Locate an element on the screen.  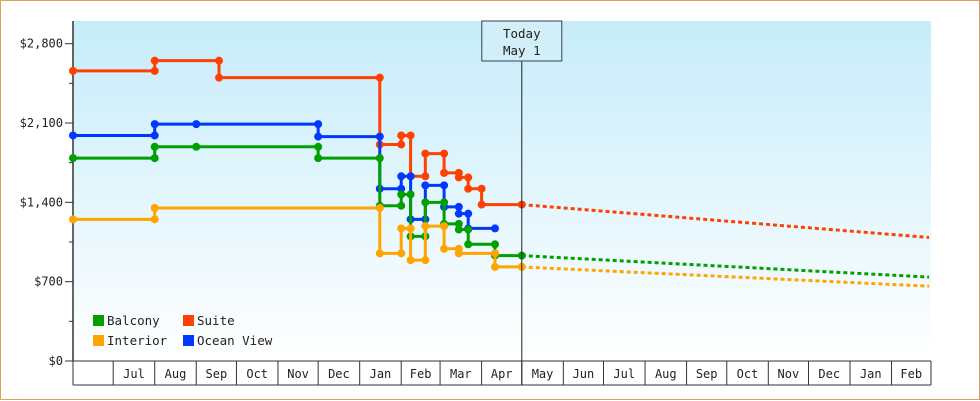
legend-swatch-ocean-view is located at coordinates (188, 340).